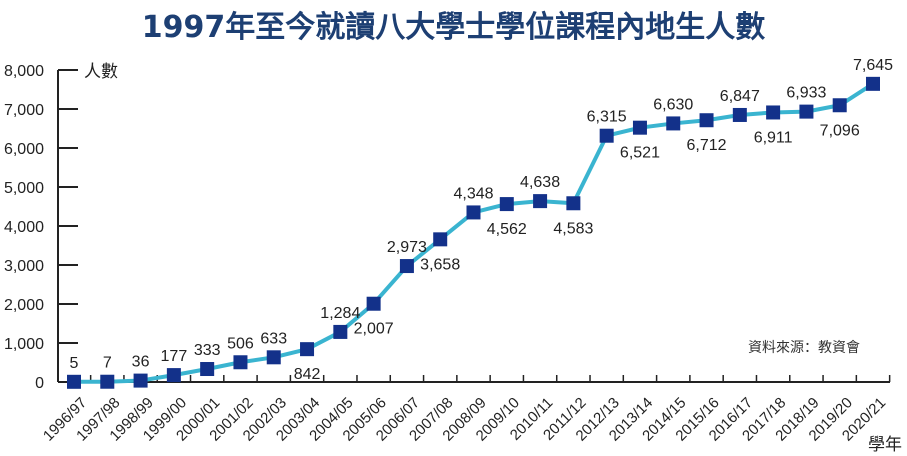 The height and width of the screenshot is (456, 907). Describe the element at coordinates (24, 227) in the screenshot. I see `y-tick-label: 4,000` at that location.